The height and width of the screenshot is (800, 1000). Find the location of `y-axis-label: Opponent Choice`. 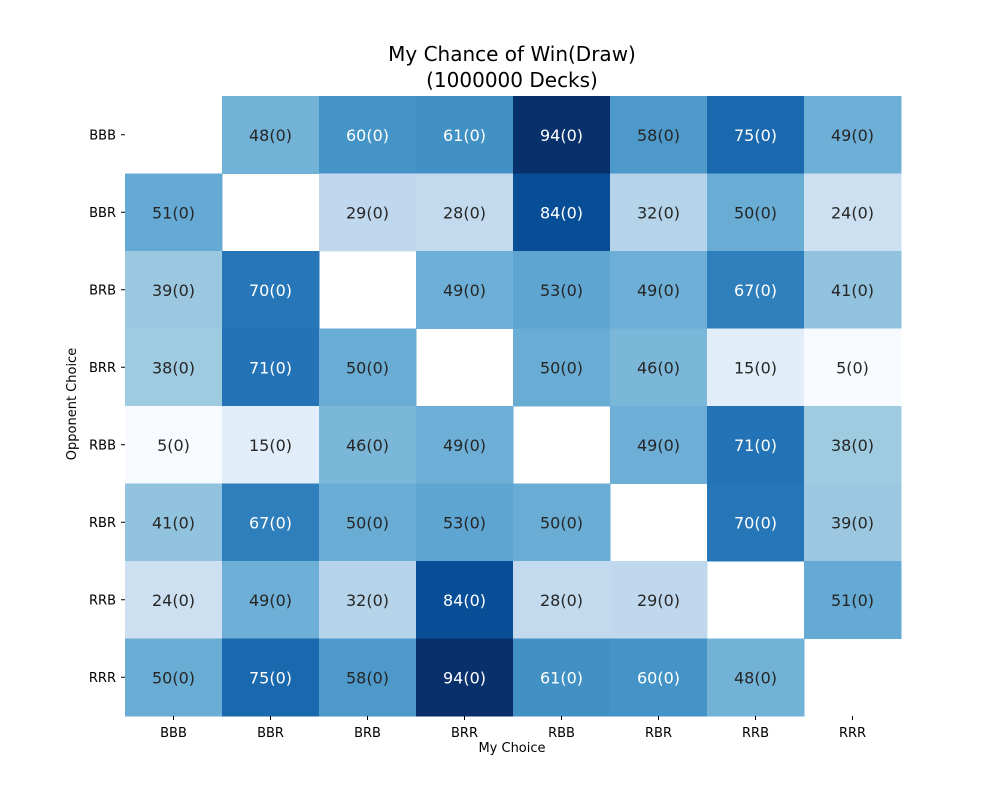

y-axis-label: Opponent Choice is located at coordinates (72, 404).